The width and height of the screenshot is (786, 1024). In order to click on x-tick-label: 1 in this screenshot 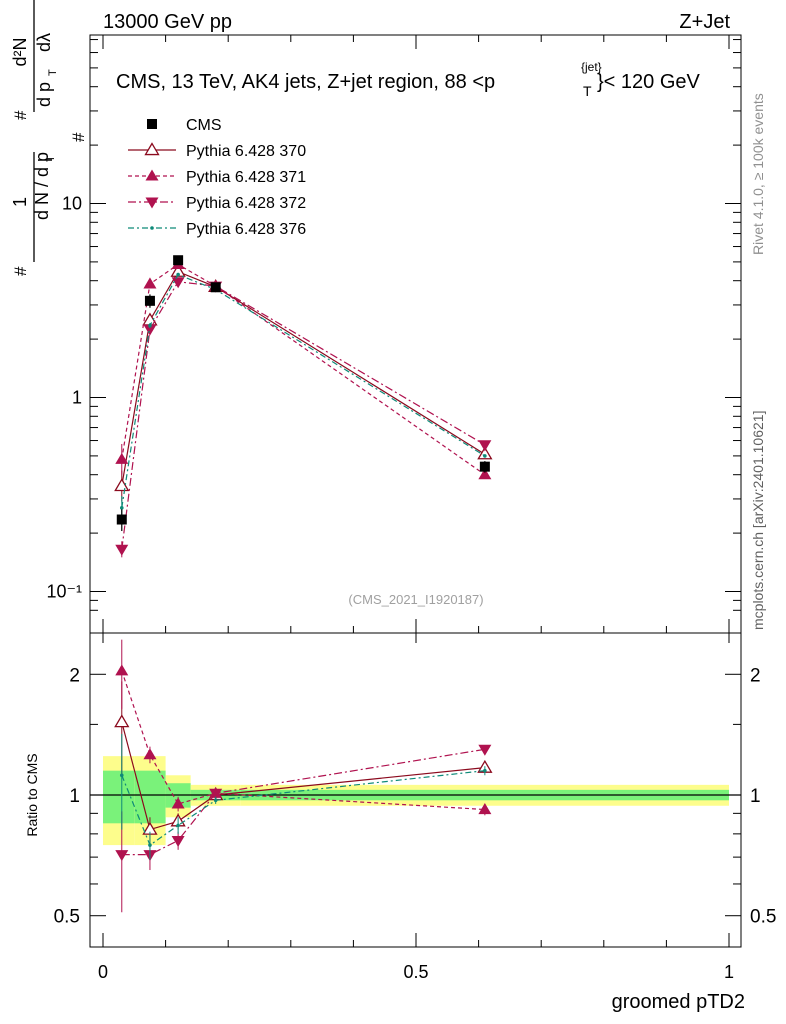, I will do `click(729, 972)`.